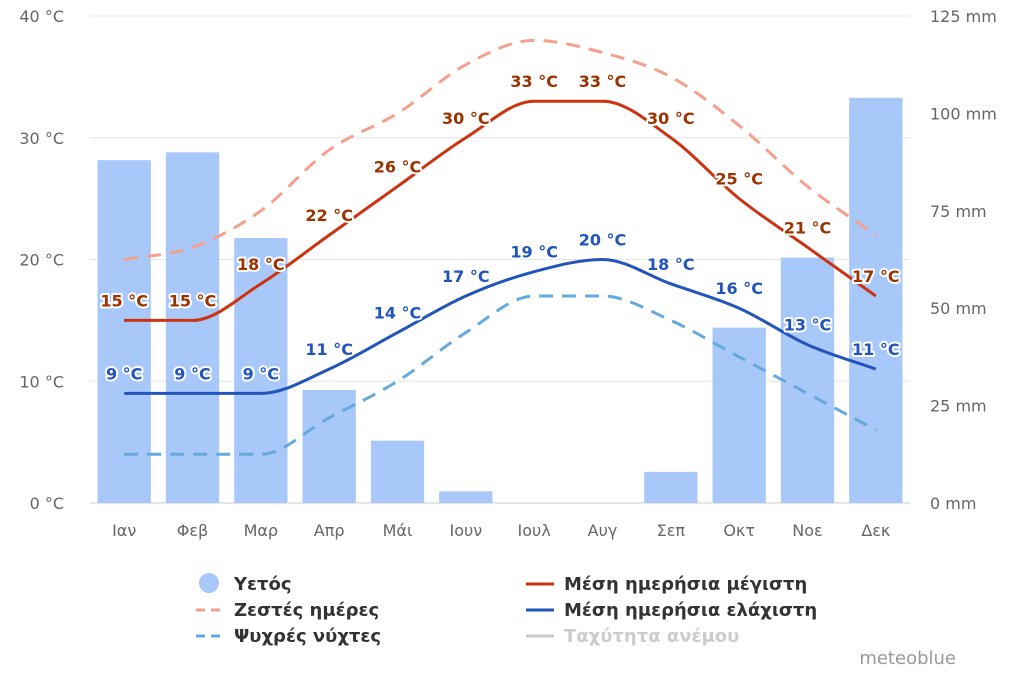 This screenshot has height=683, width=1024. What do you see at coordinates (209, 583) in the screenshot?
I see `legend-circle-swatch` at bounding box center [209, 583].